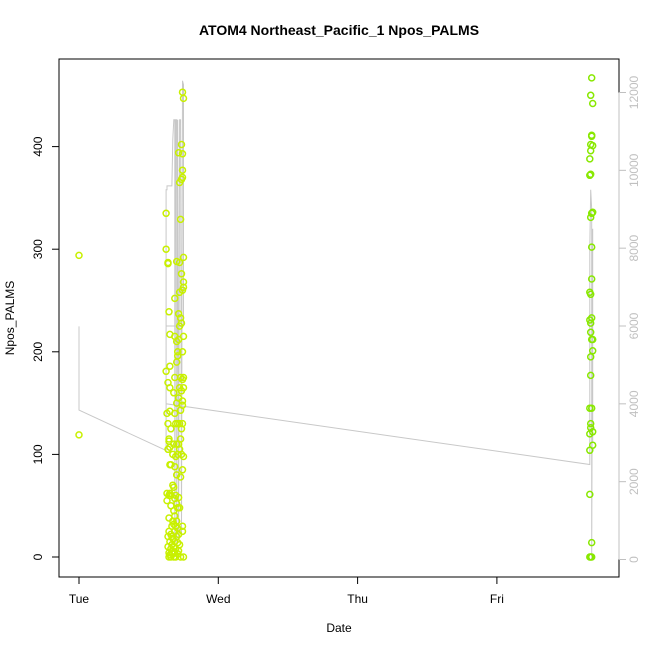 The width and height of the screenshot is (650, 650). What do you see at coordinates (38, 556) in the screenshot?
I see `y-tick-label: 0` at bounding box center [38, 556].